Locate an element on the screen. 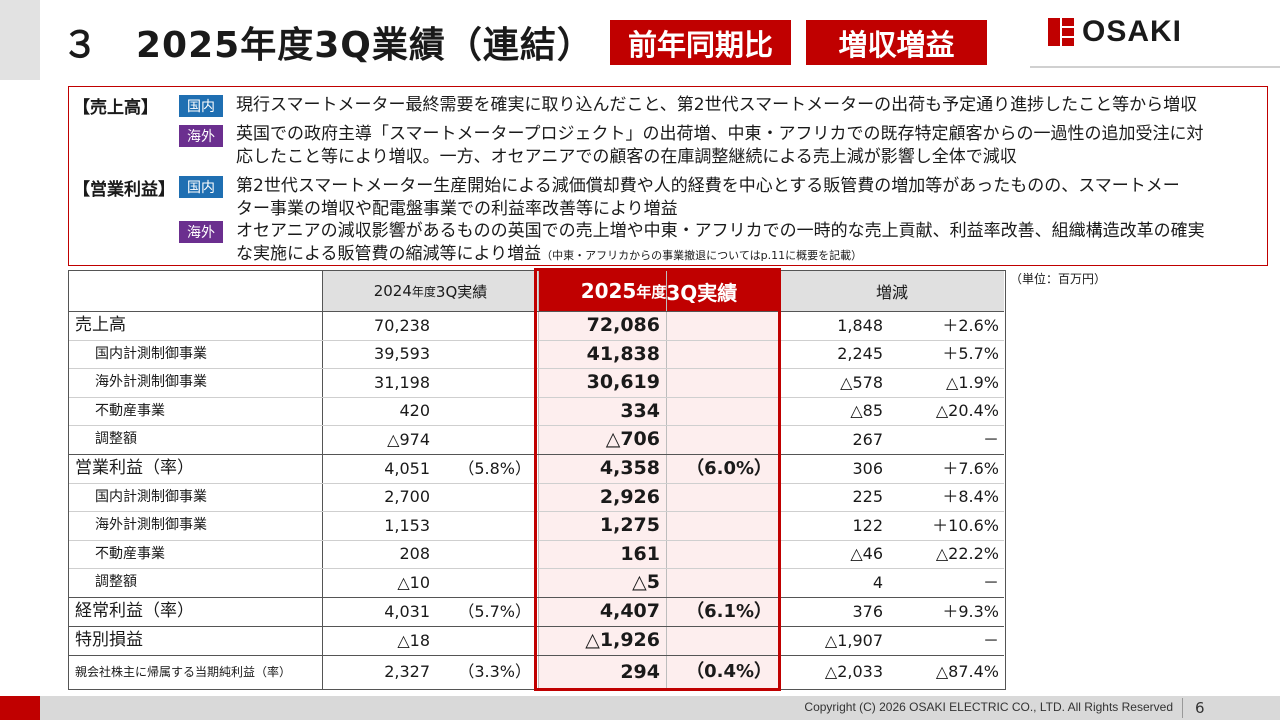  cell-dv: 306 is located at coordinates (867, 468).